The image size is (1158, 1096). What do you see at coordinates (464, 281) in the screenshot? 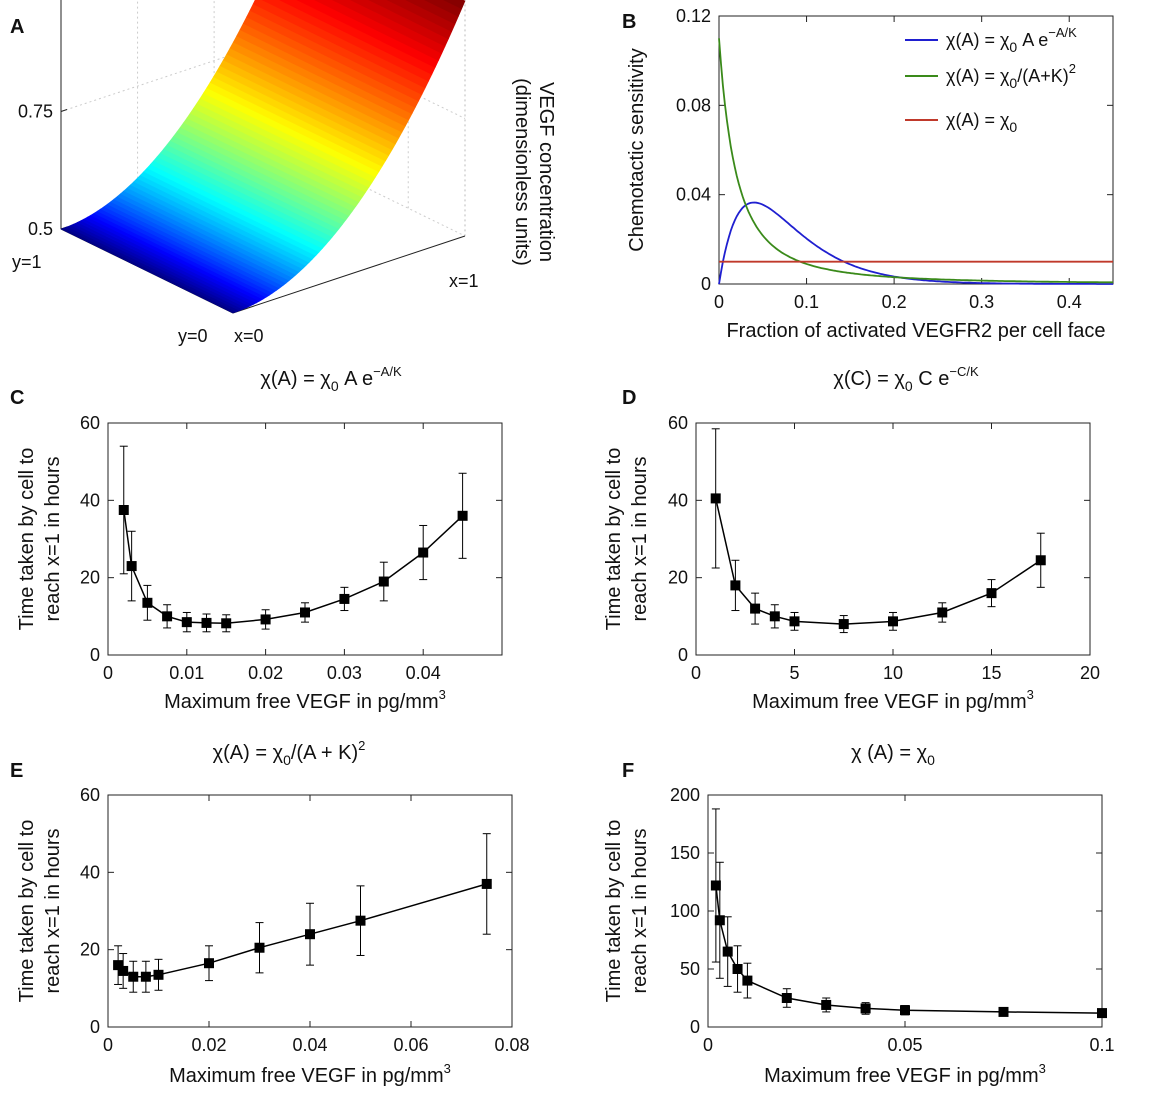
I see `label-x1: x=1` at bounding box center [464, 281].